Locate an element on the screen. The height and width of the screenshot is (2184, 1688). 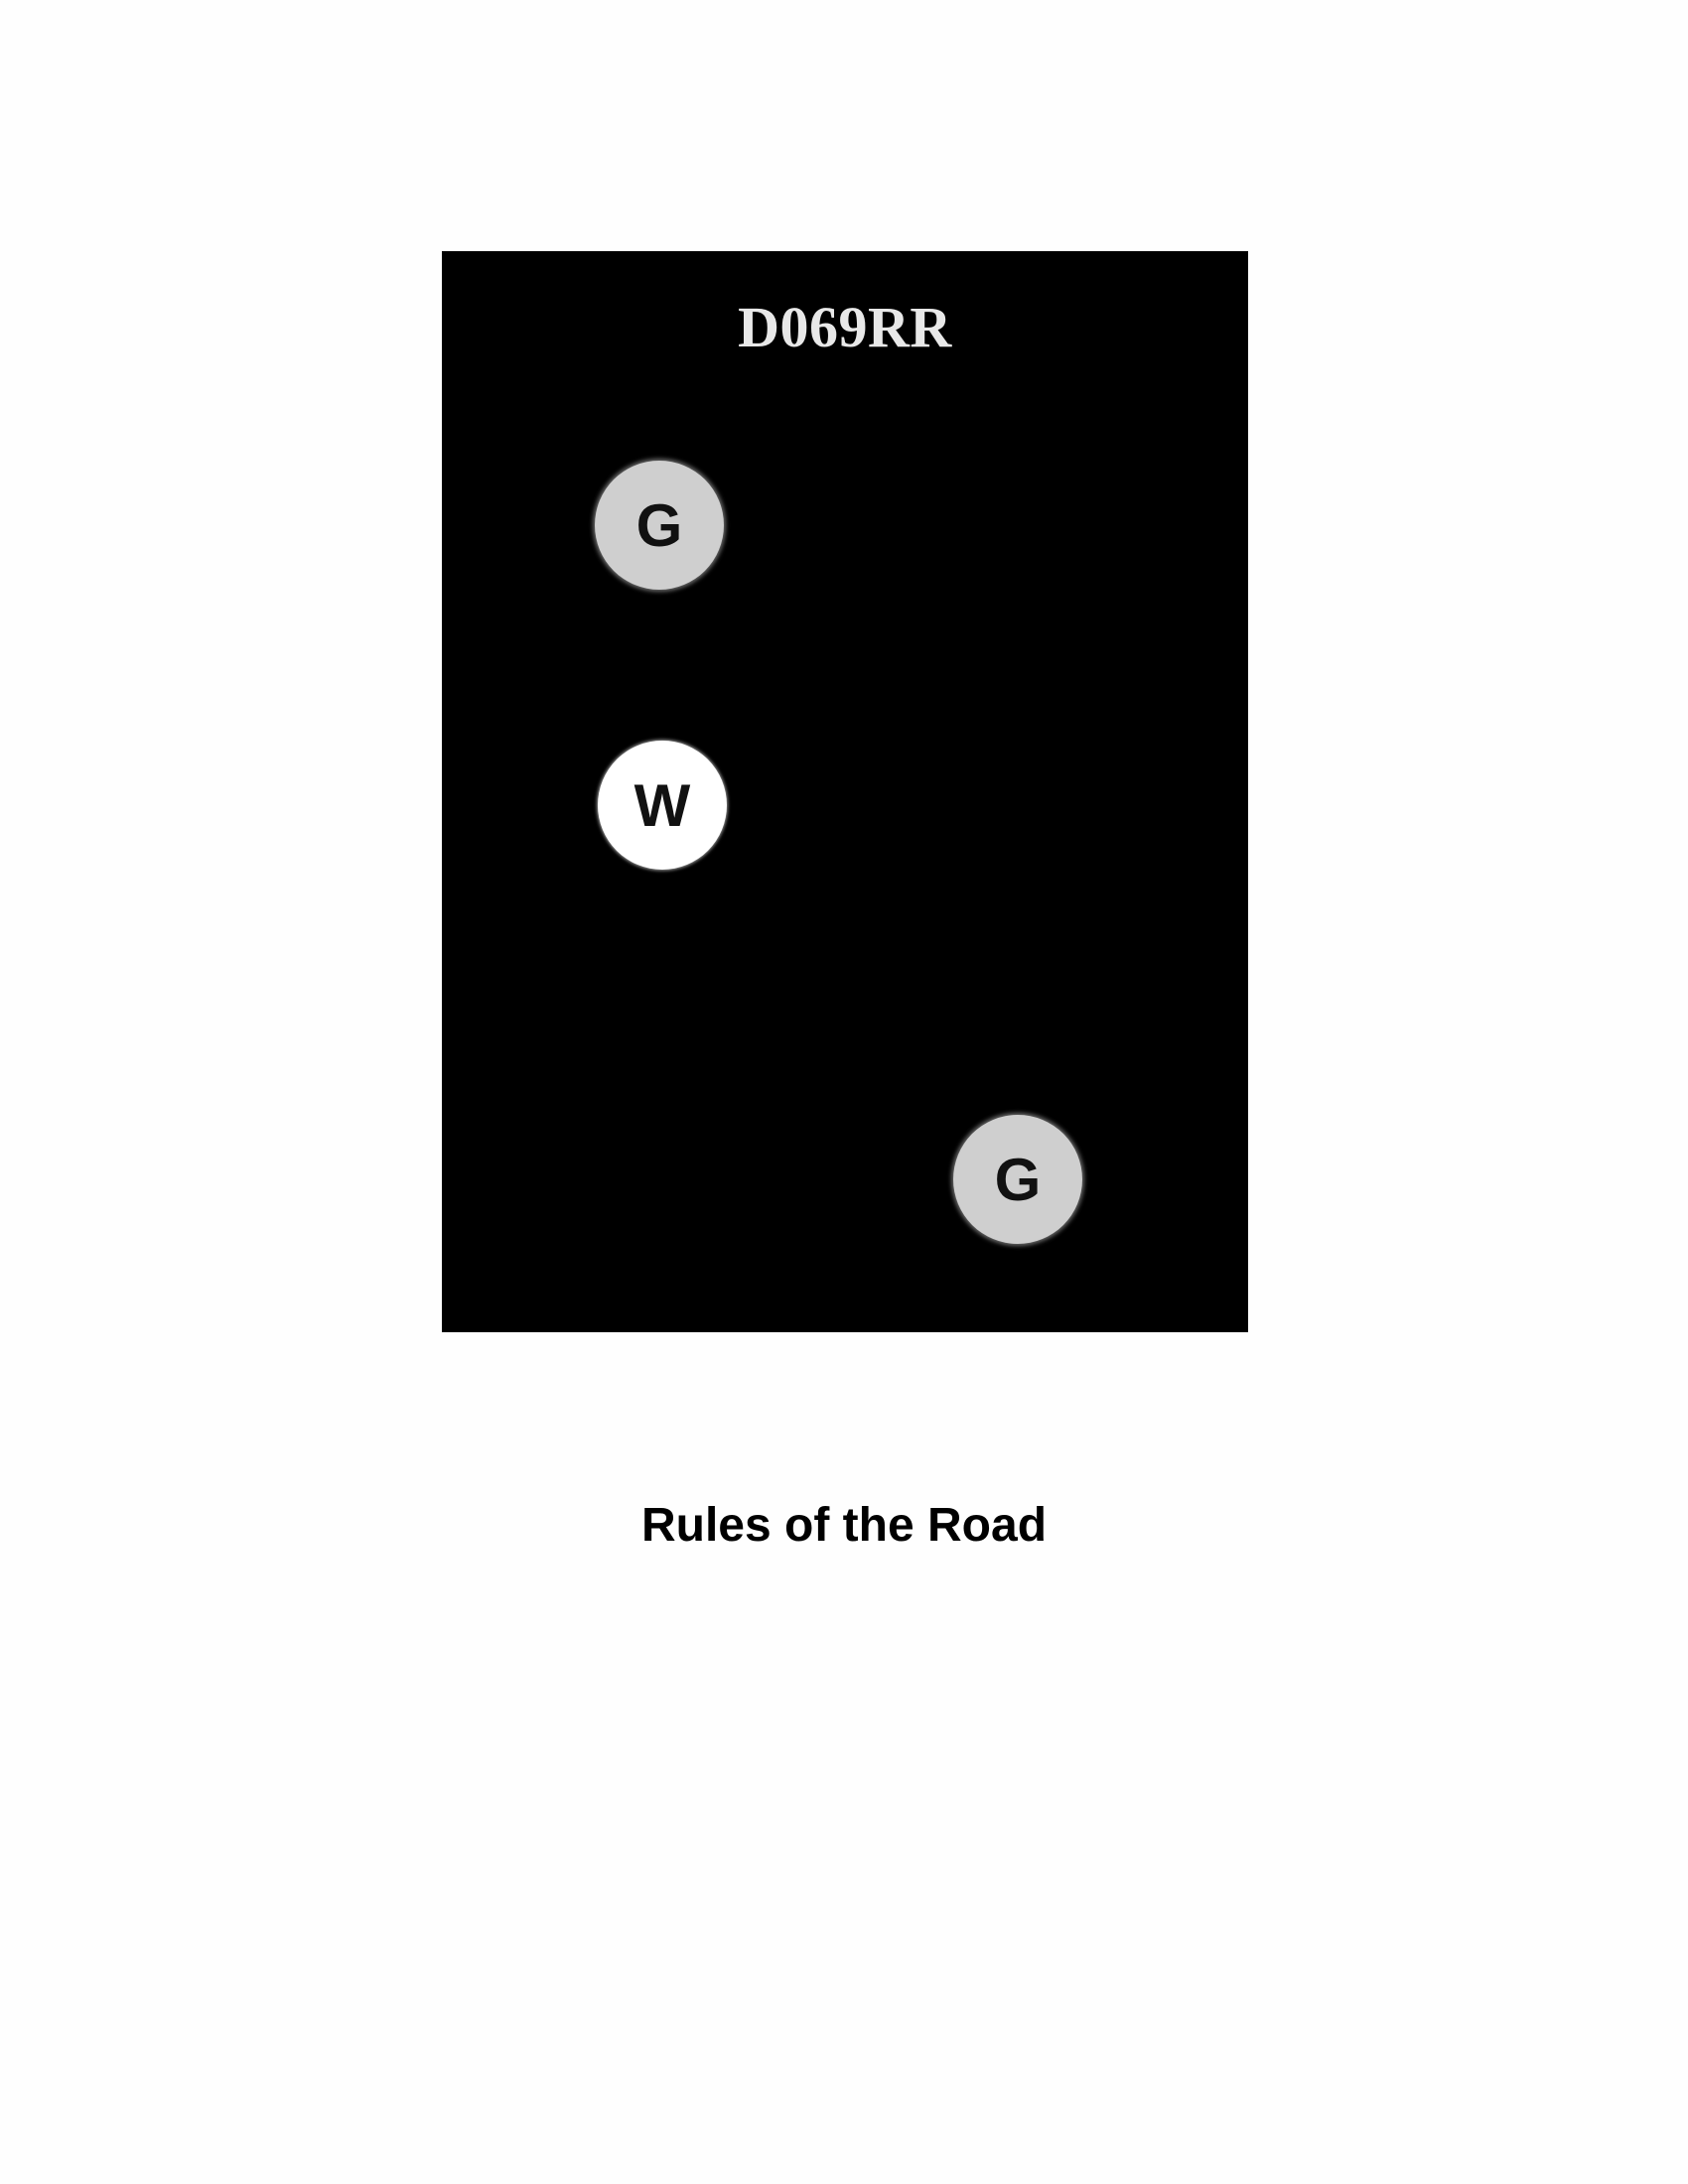
light-letter: W is located at coordinates (662, 805).